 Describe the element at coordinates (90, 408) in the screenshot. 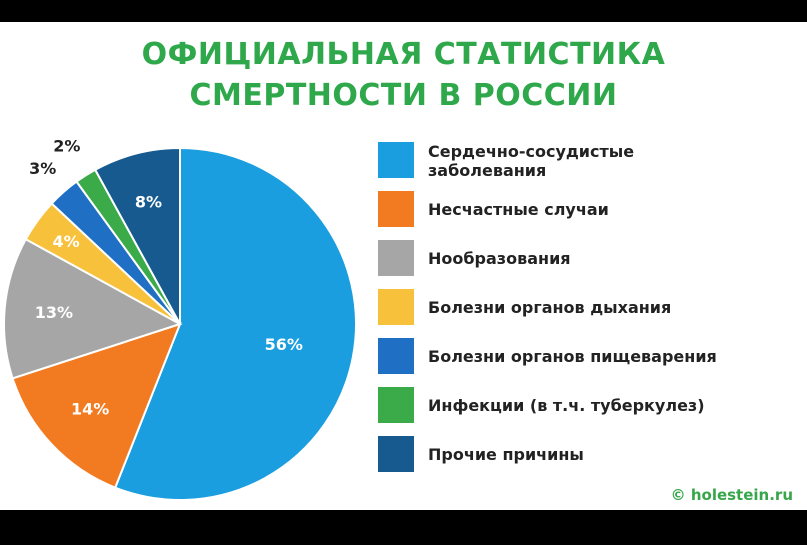

I see `slice-label-2: 14%` at that location.